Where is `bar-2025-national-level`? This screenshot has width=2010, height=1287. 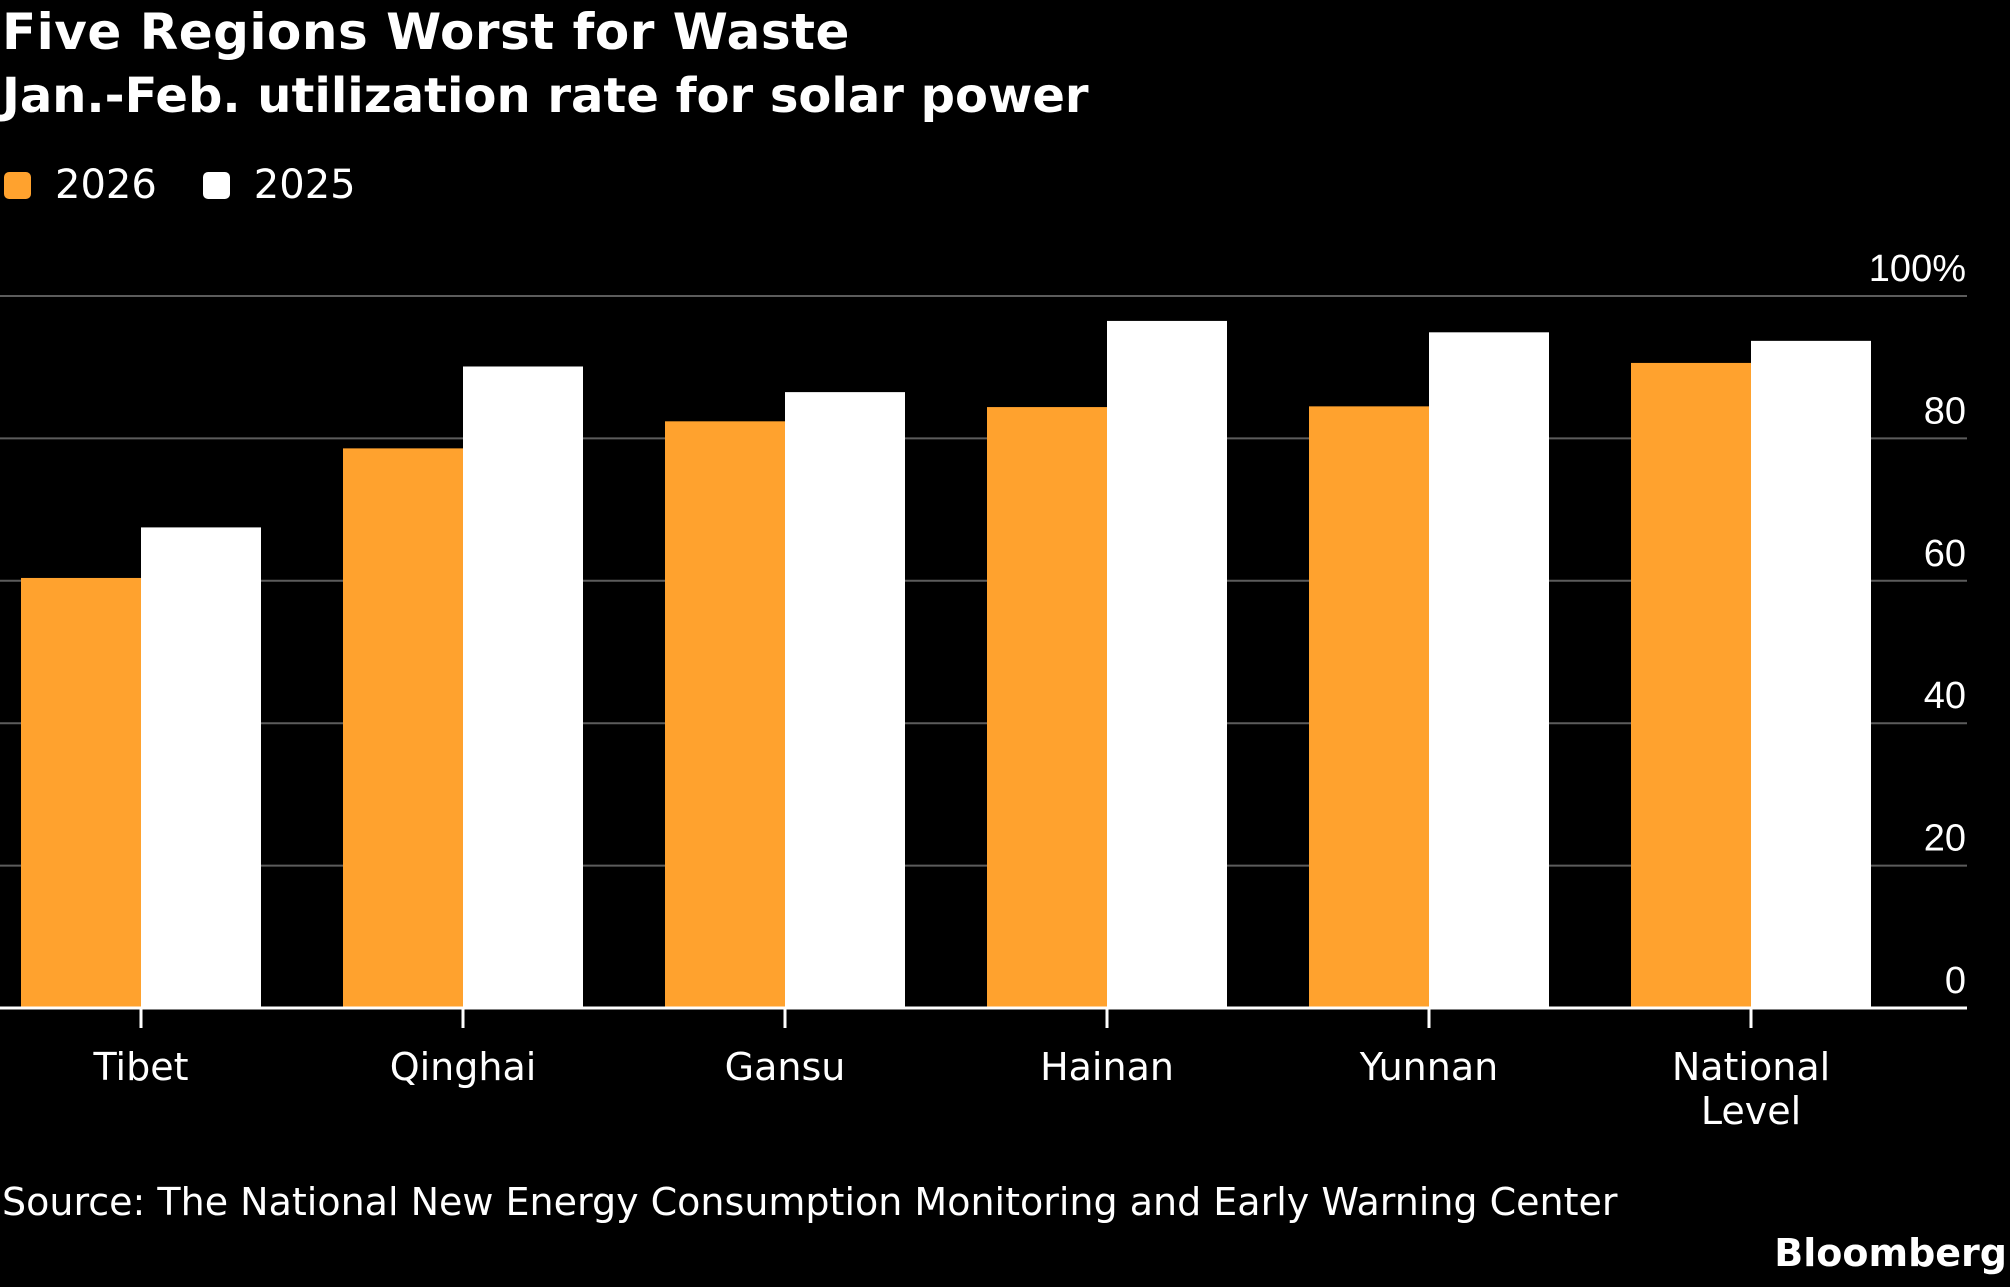 bar-2025-national-level is located at coordinates (1811, 674).